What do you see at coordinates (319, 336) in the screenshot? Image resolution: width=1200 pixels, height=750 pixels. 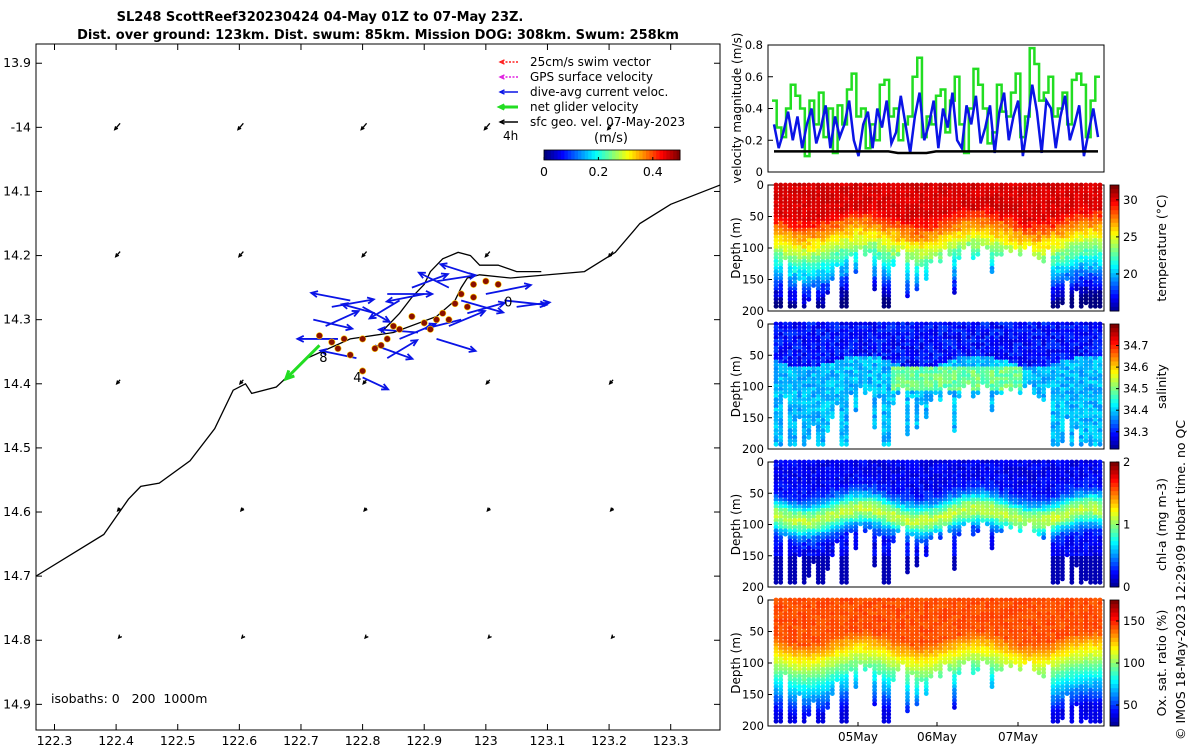 I see `track-point` at bounding box center [319, 336].